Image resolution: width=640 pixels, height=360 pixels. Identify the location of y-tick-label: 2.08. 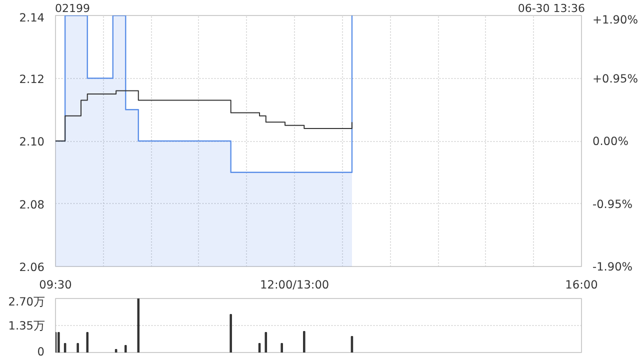
(32, 204).